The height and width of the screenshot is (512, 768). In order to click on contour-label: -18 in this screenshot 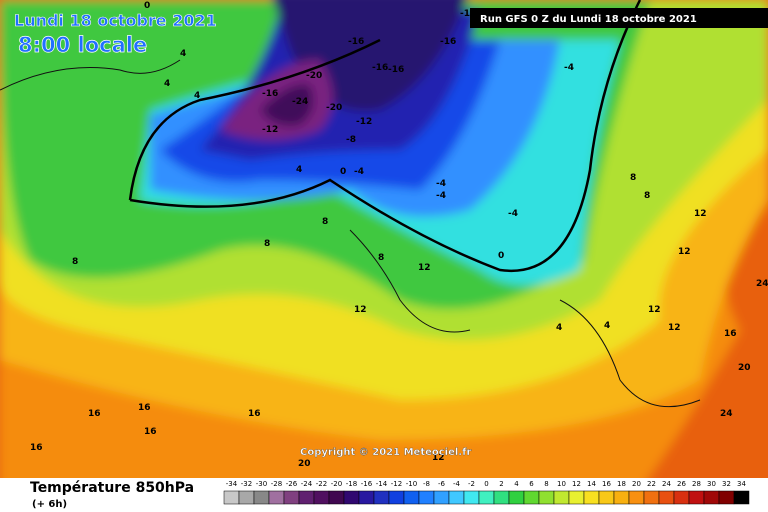, I will do `click(468, 14)`.